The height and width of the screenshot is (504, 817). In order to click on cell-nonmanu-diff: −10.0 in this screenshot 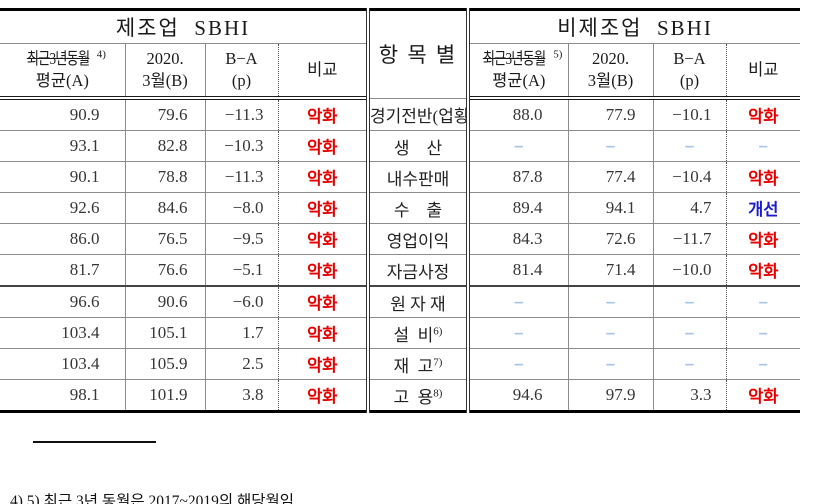, I will do `click(690, 270)`.